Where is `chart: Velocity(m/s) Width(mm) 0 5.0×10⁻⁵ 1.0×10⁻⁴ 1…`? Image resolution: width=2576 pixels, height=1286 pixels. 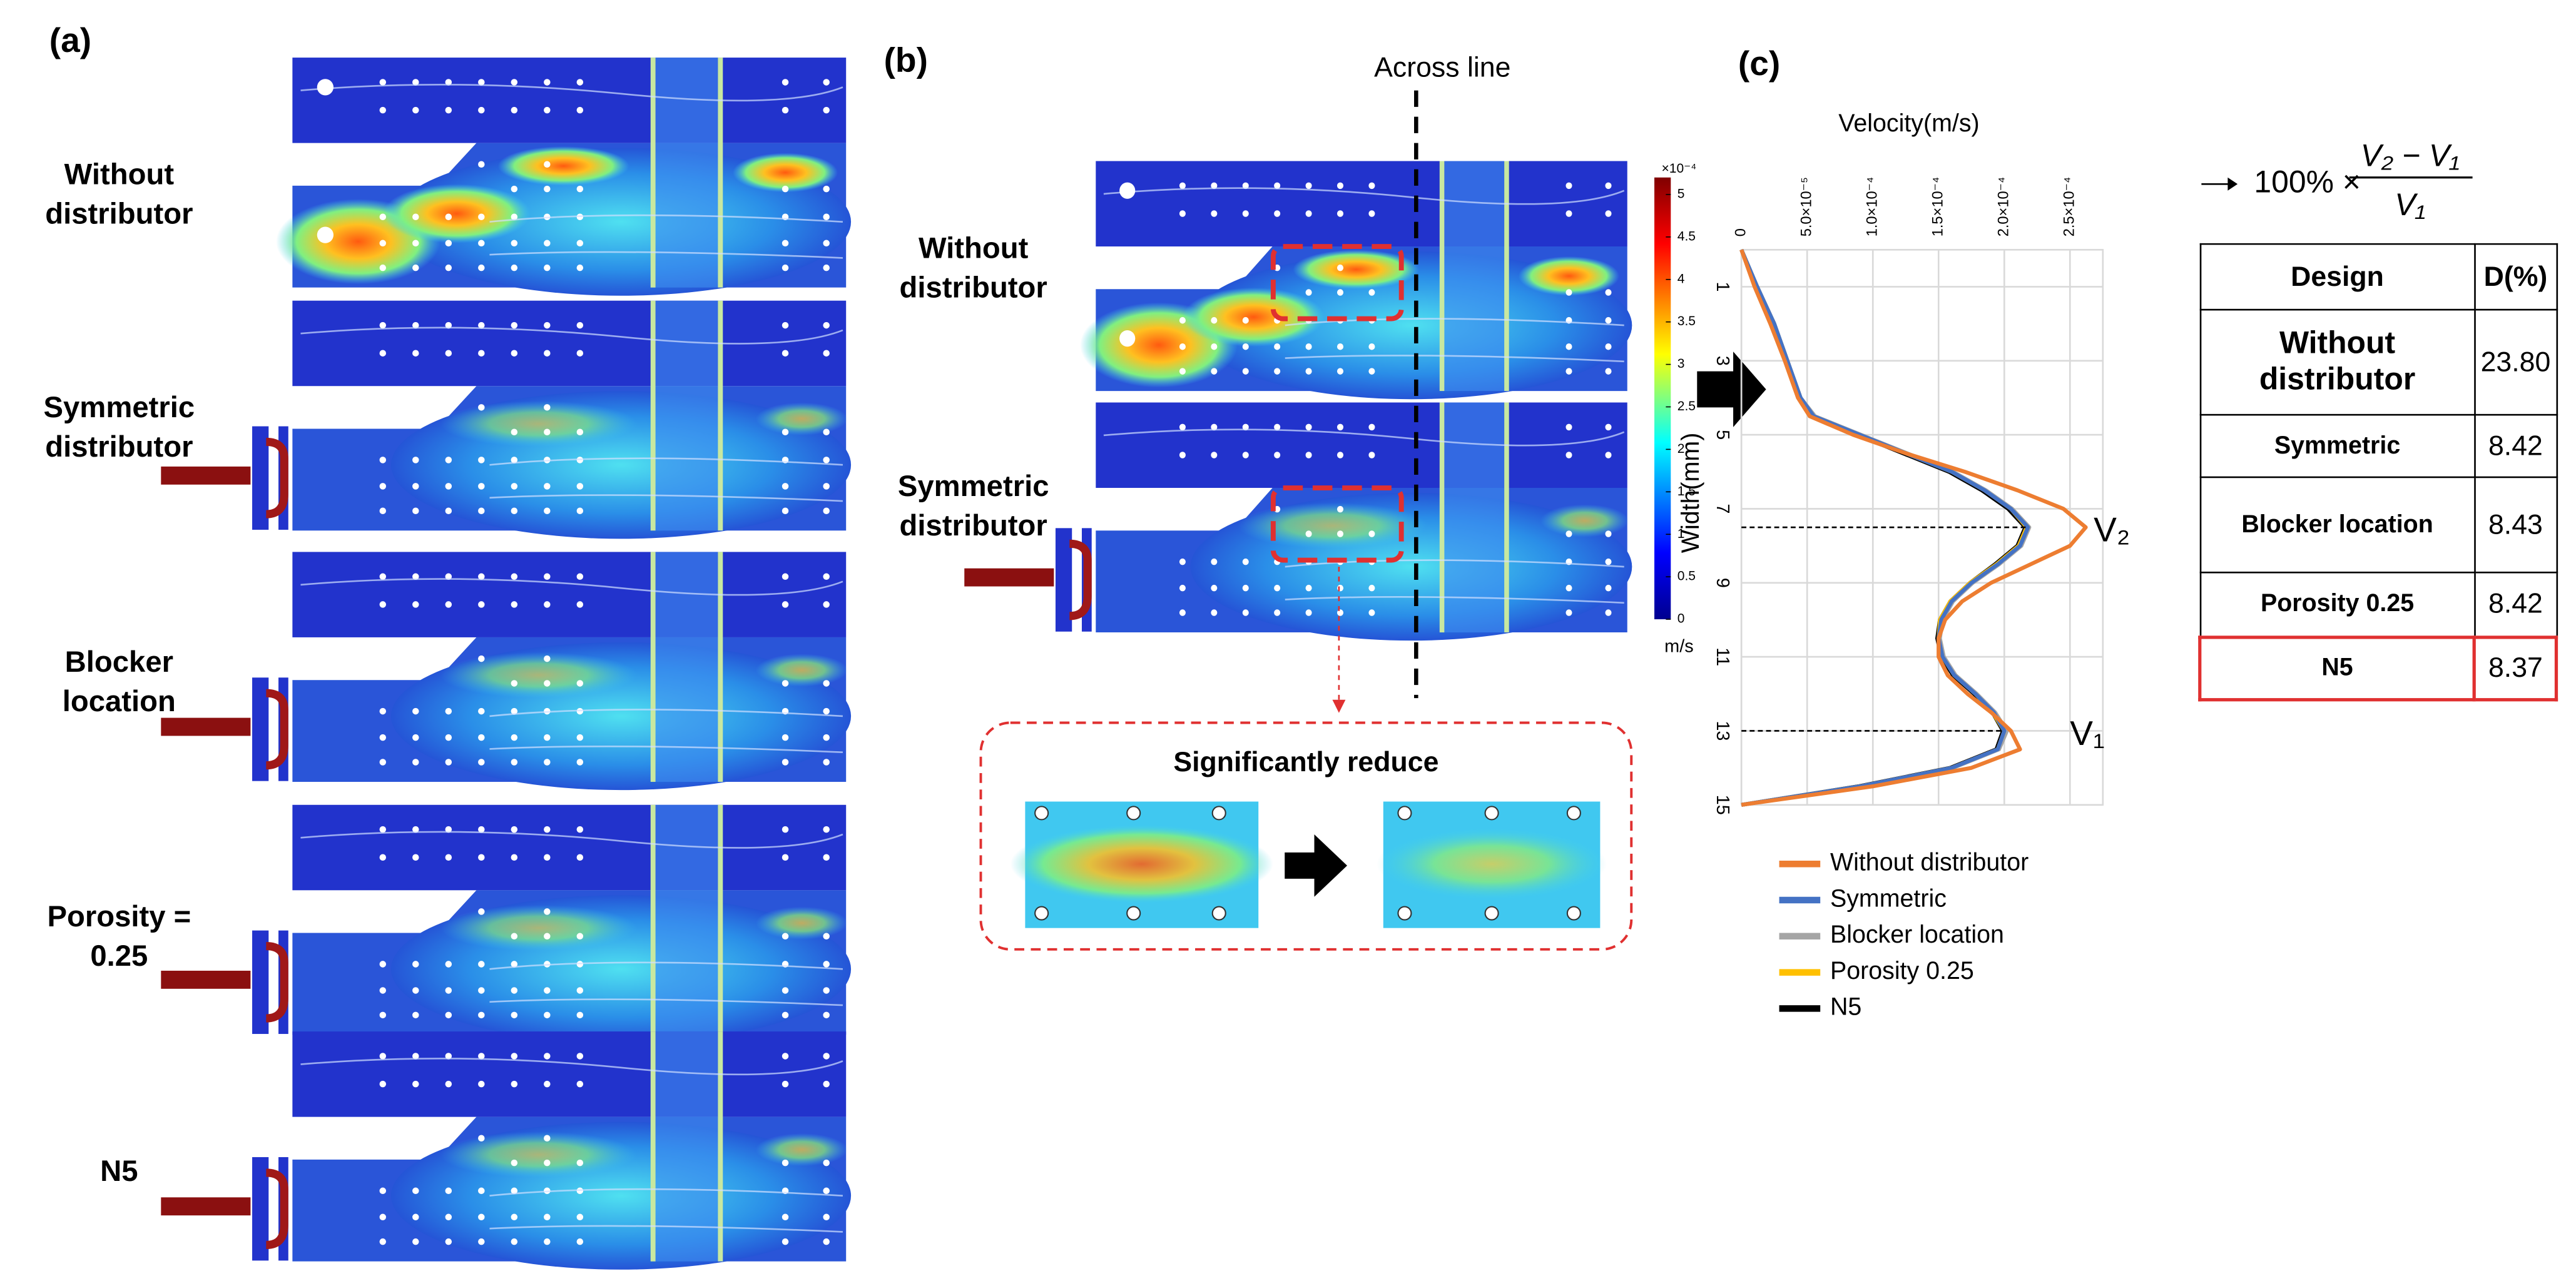 chart: Velocity(m/s) Width(mm) 0 5.0×10⁻⁵ 1.0×10⁻⁴ 1… is located at coordinates (1904, 565).